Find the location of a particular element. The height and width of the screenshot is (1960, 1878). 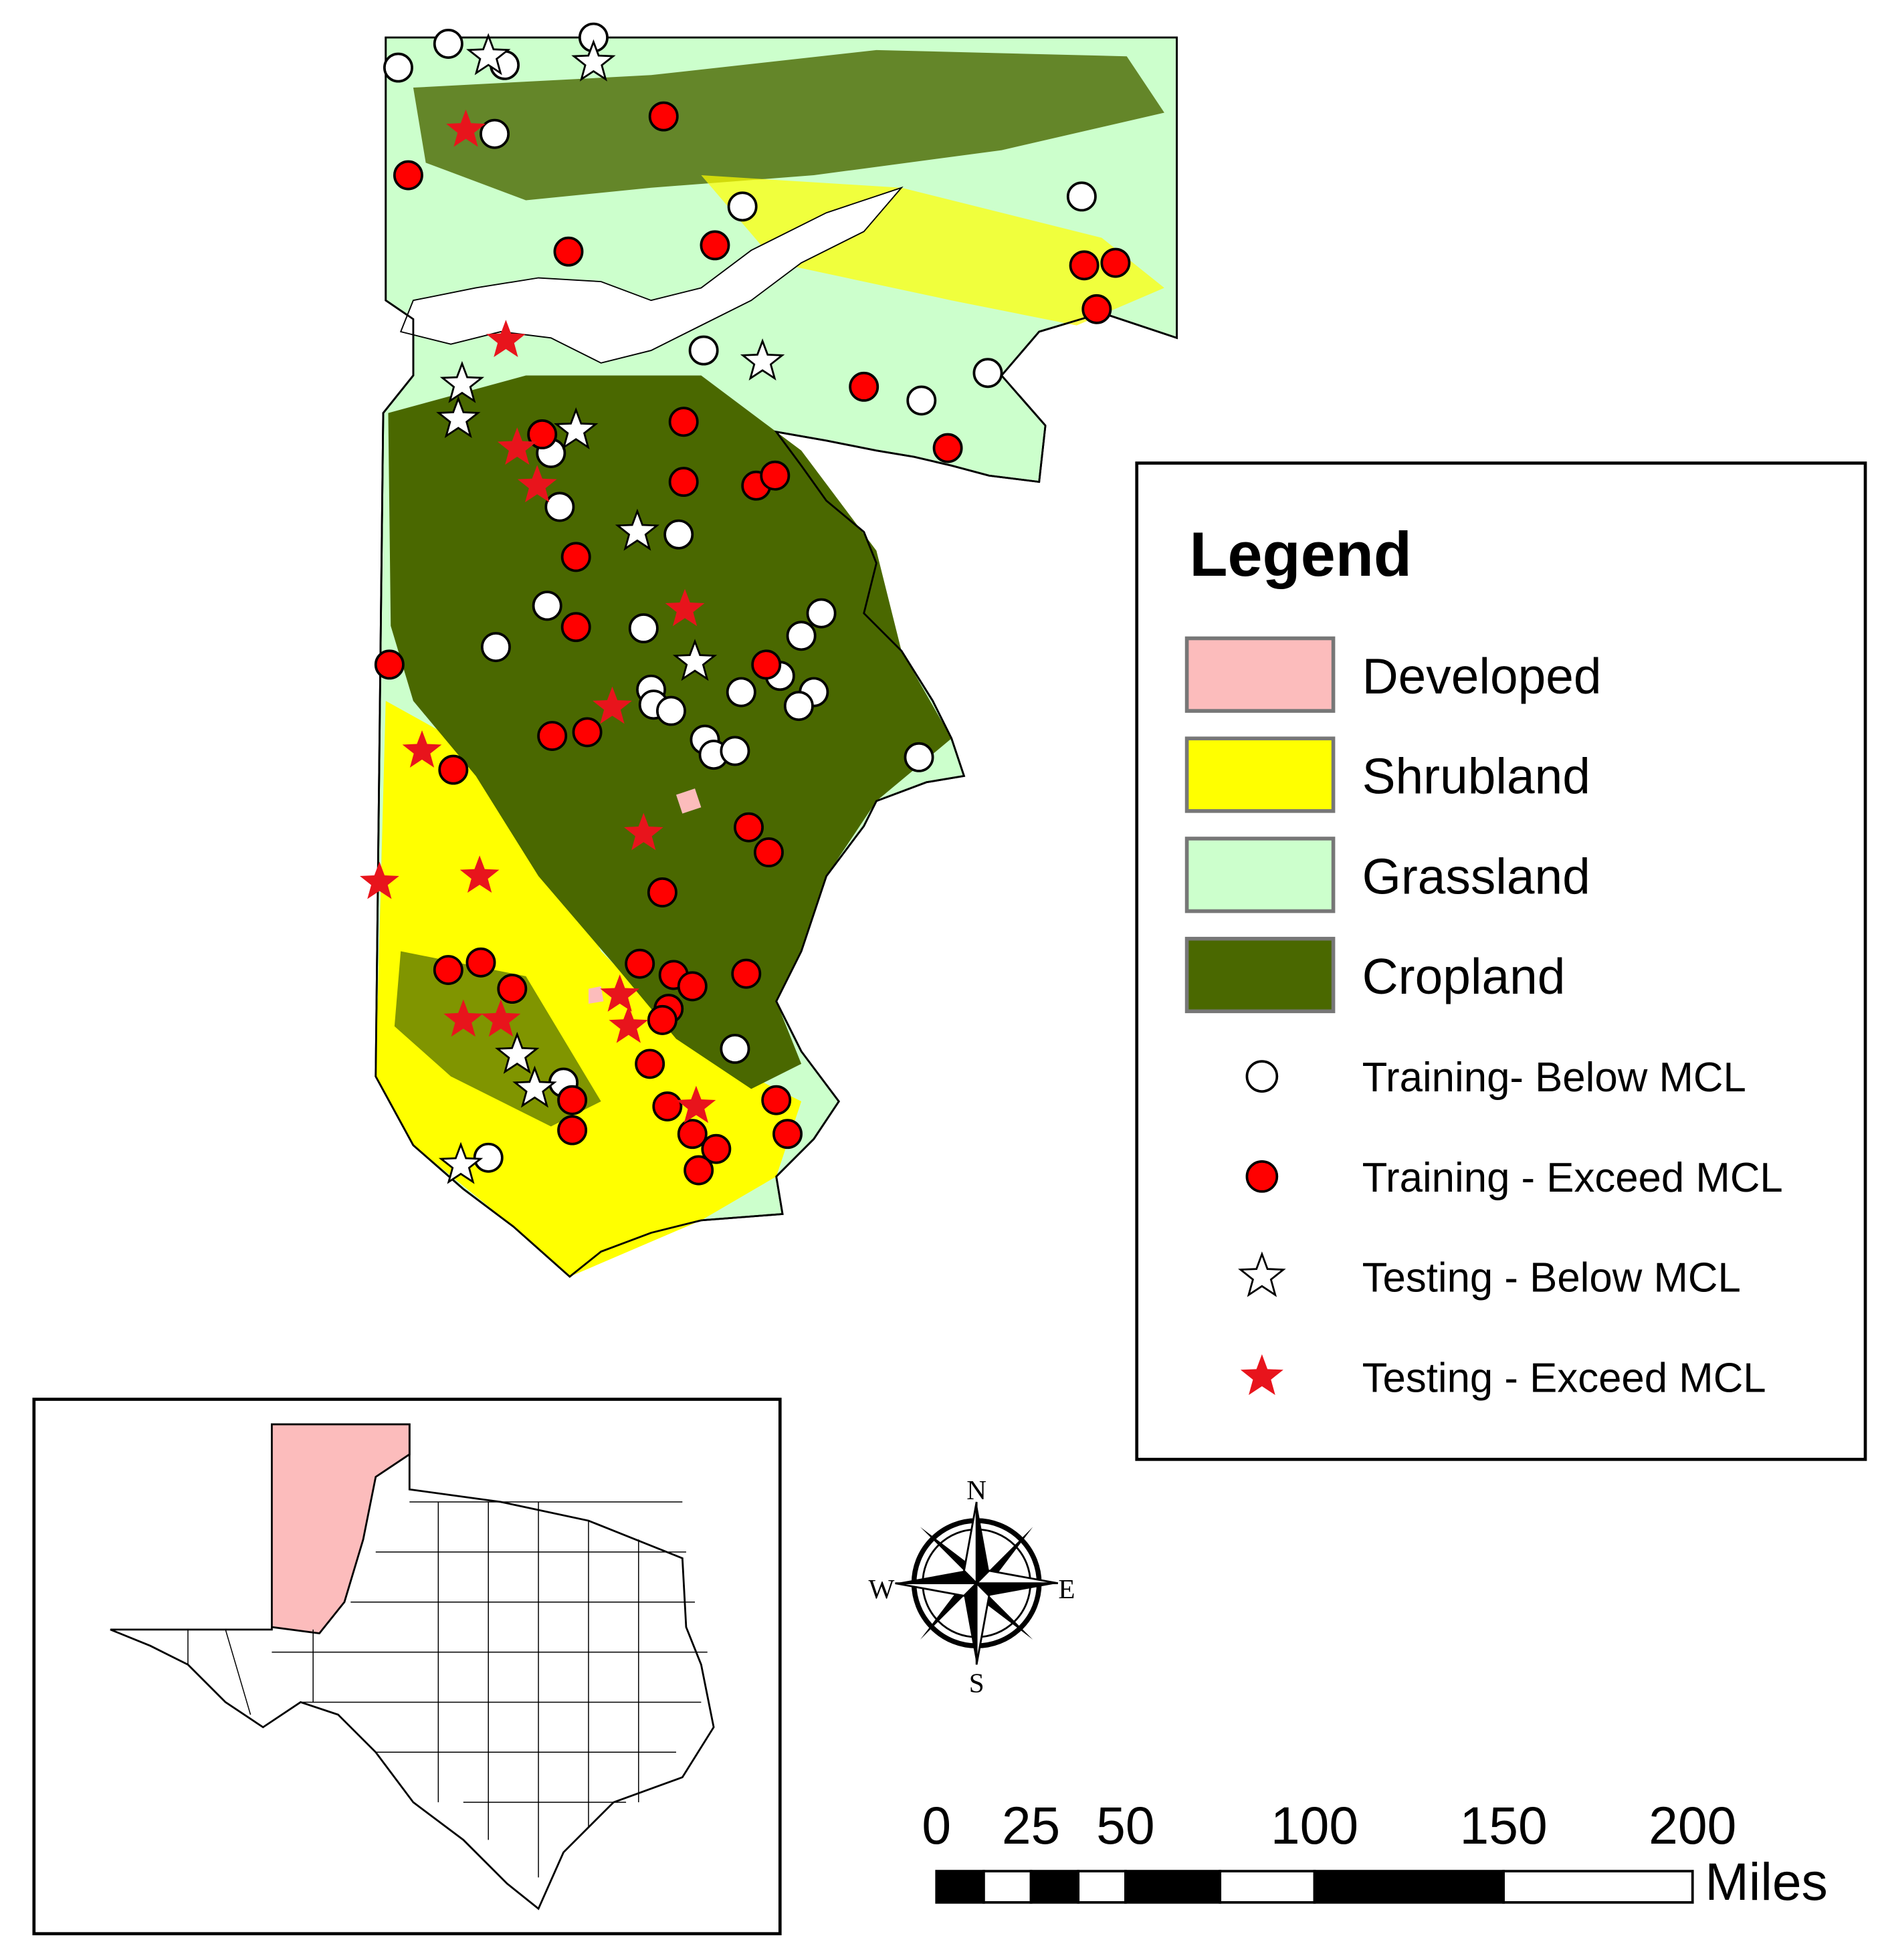

legend-label: Training - Exceed MCL is located at coordinates (1572, 1178).